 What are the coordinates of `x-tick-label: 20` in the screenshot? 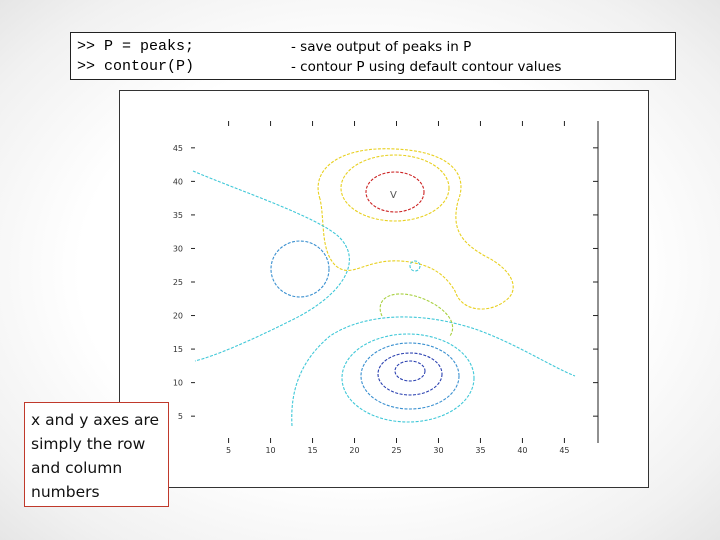 It's located at (354, 450).